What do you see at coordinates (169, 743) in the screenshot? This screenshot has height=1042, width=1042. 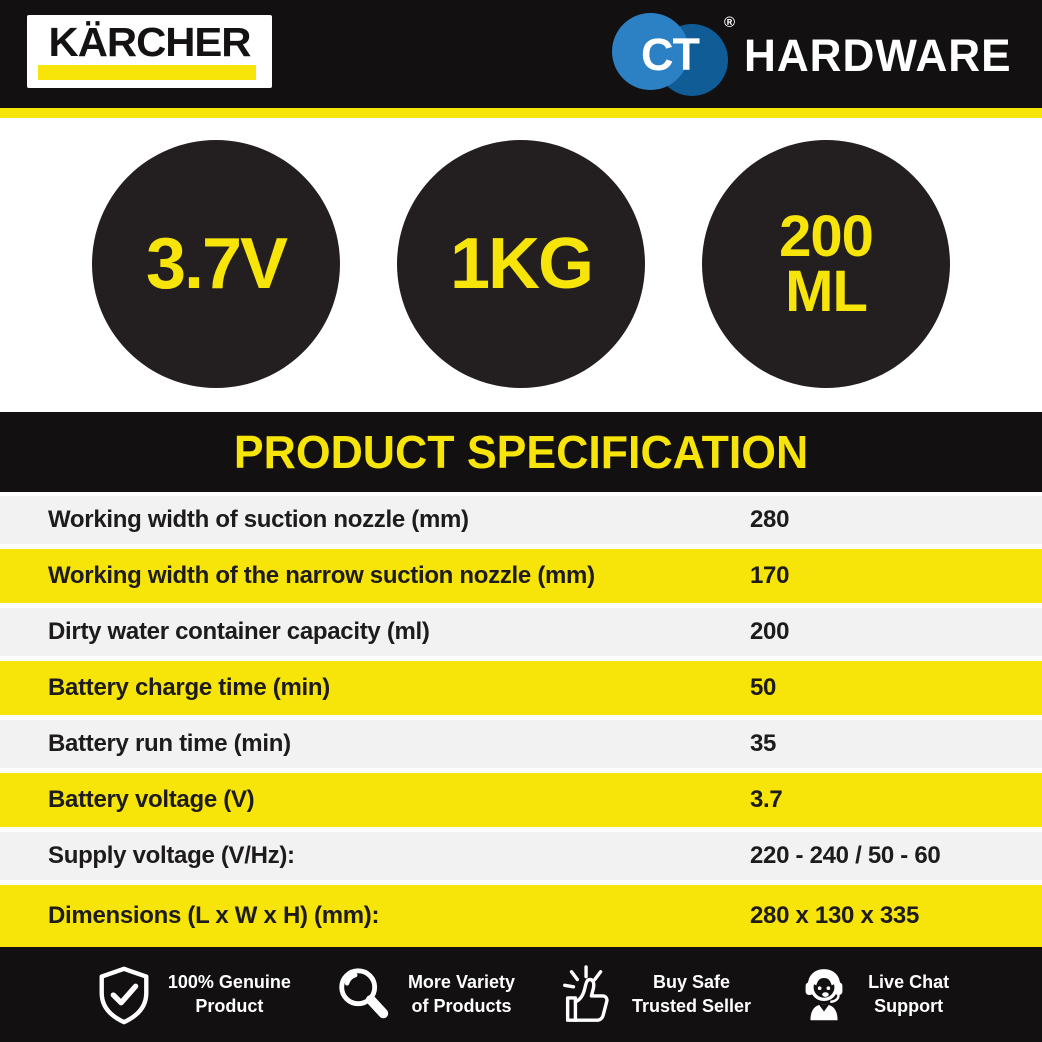 I see `spec-label: Battery run time (min)` at bounding box center [169, 743].